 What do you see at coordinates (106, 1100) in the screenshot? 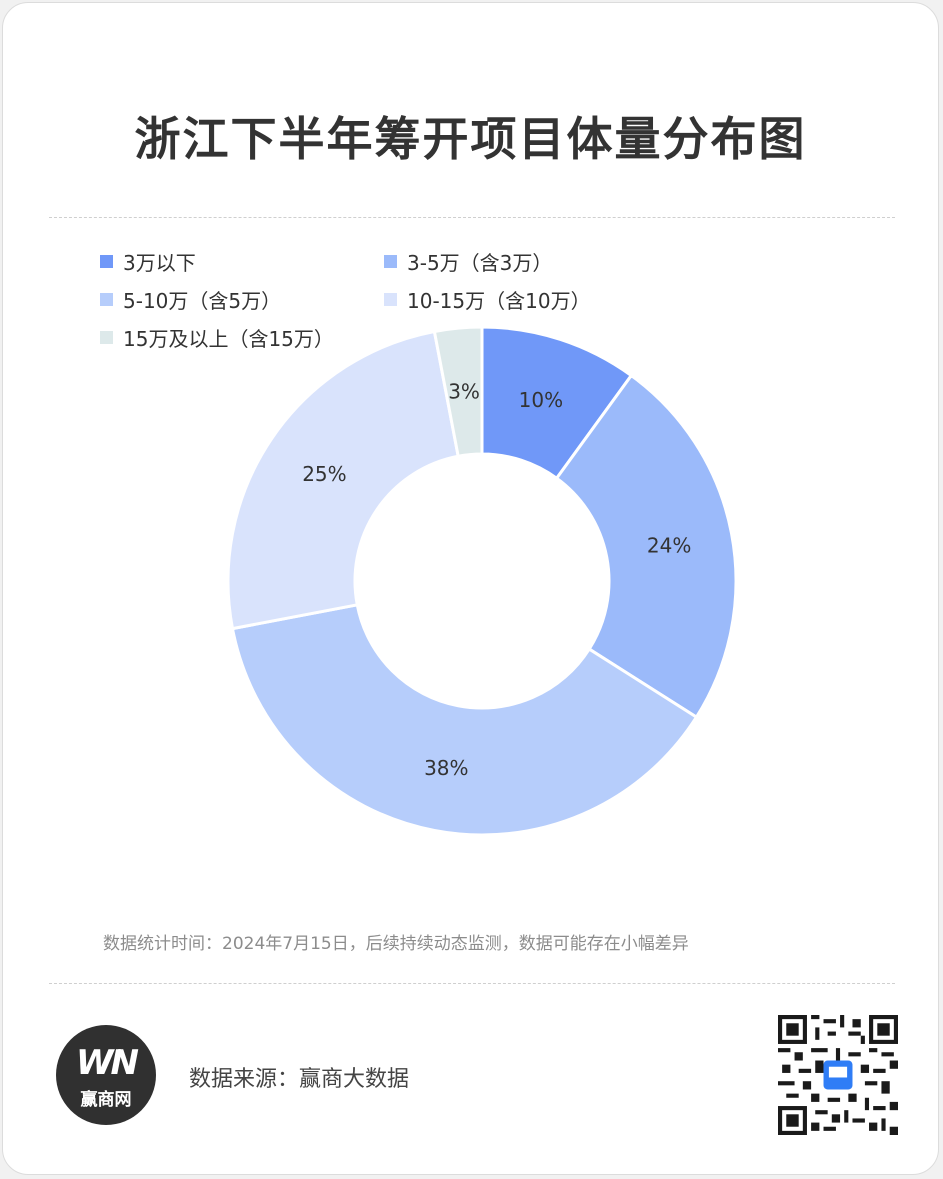
I see `logo-text: 赢商网` at bounding box center [106, 1100].